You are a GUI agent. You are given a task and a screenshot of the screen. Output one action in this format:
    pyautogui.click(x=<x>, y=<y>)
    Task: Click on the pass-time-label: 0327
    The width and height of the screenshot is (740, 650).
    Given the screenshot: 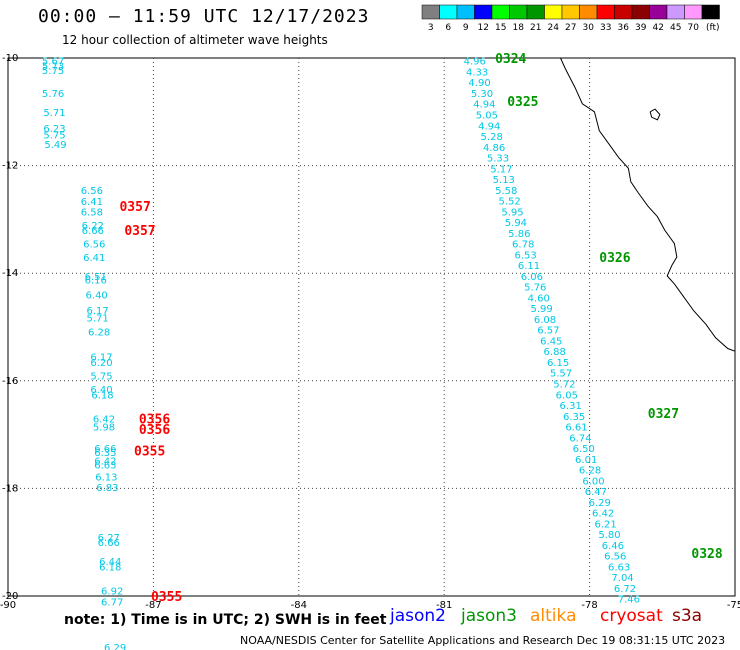 What is the action you would take?
    pyautogui.click(x=663, y=414)
    